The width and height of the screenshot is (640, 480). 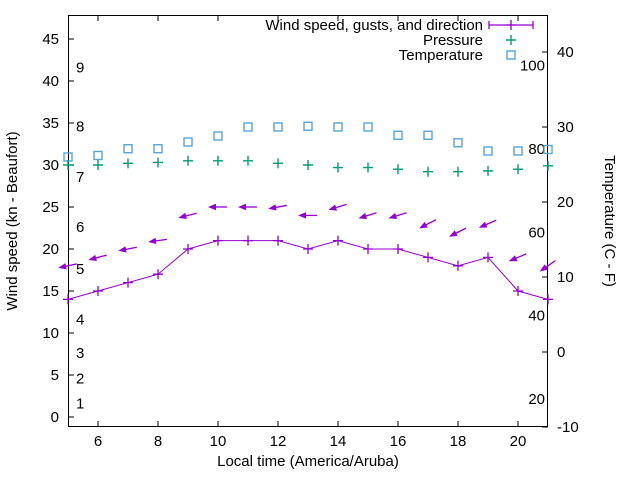 I want to click on beaufort-label: 6, so click(x=80, y=227).